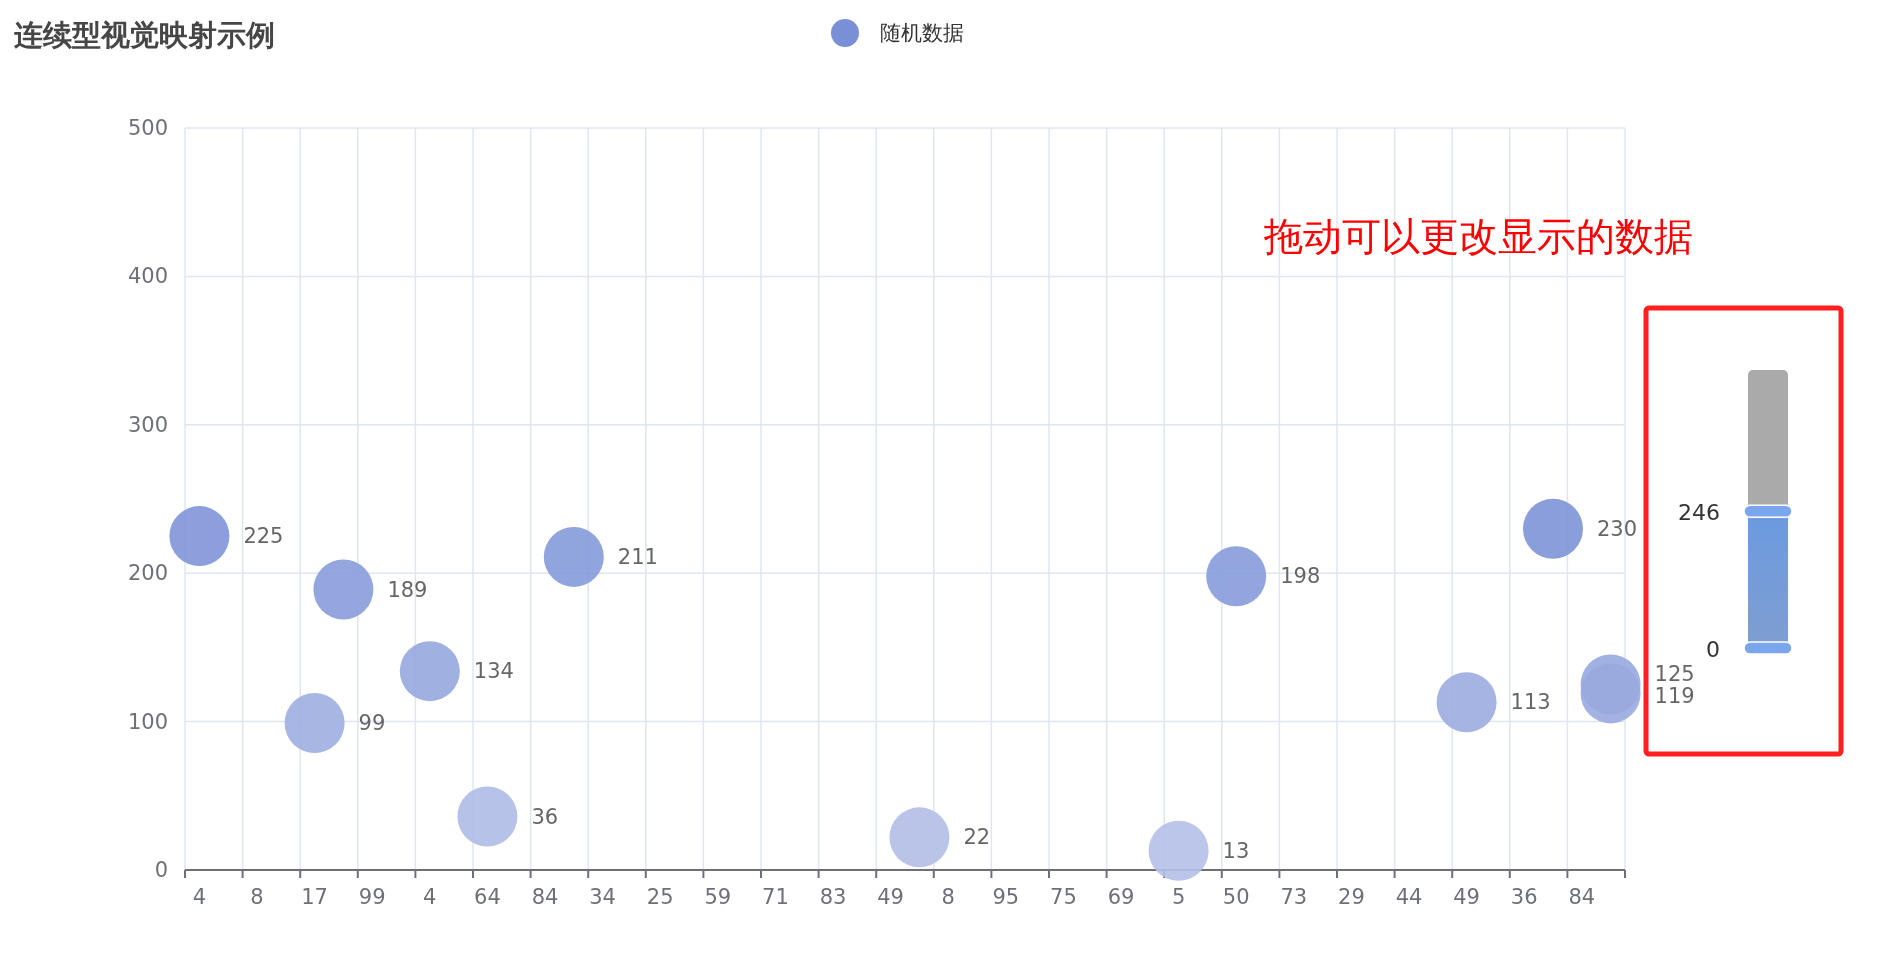 The width and height of the screenshot is (1881, 967). What do you see at coordinates (718, 897) in the screenshot?
I see `x-tick-label: 59` at bounding box center [718, 897].